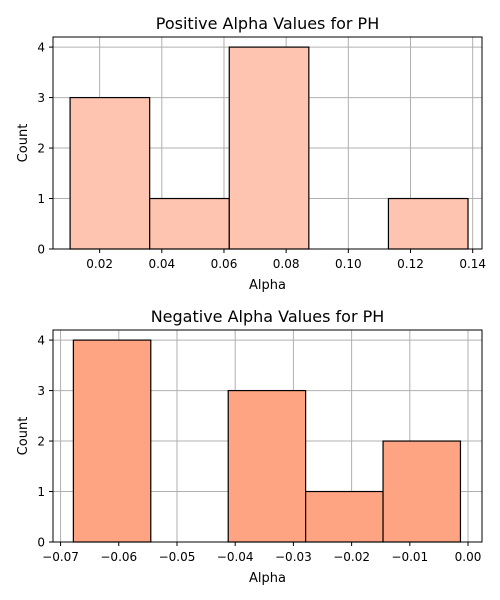 The height and width of the screenshot is (600, 500). What do you see at coordinates (293, 557) in the screenshot?
I see `x-tick-label: −0.03` at bounding box center [293, 557].